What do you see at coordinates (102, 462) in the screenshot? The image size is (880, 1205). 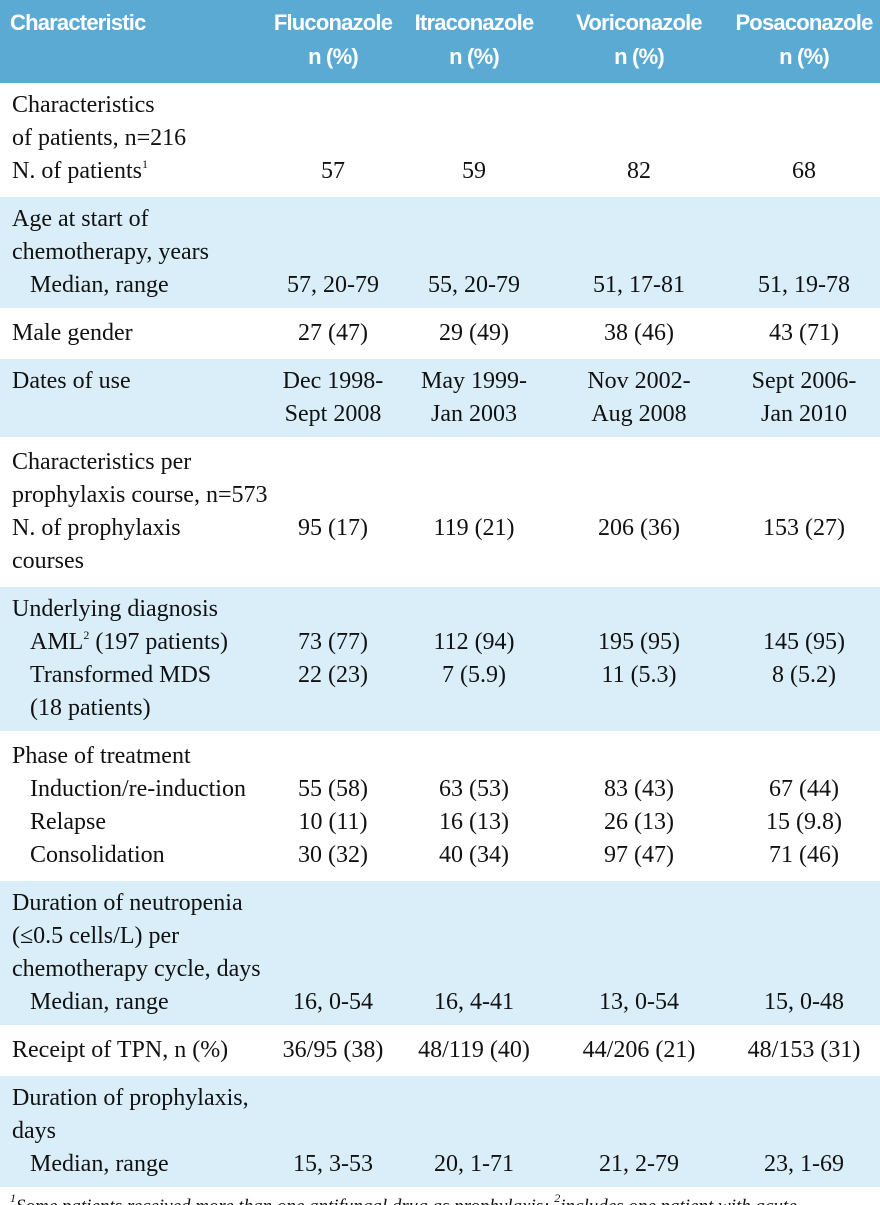 I see `label-text: Characteristics per` at bounding box center [102, 462].